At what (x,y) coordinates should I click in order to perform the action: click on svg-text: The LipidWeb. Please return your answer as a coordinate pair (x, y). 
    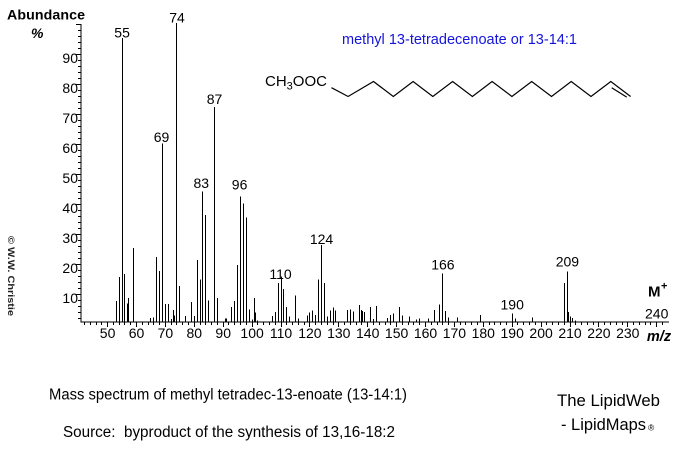
    Looking at the image, I should click on (608, 401).